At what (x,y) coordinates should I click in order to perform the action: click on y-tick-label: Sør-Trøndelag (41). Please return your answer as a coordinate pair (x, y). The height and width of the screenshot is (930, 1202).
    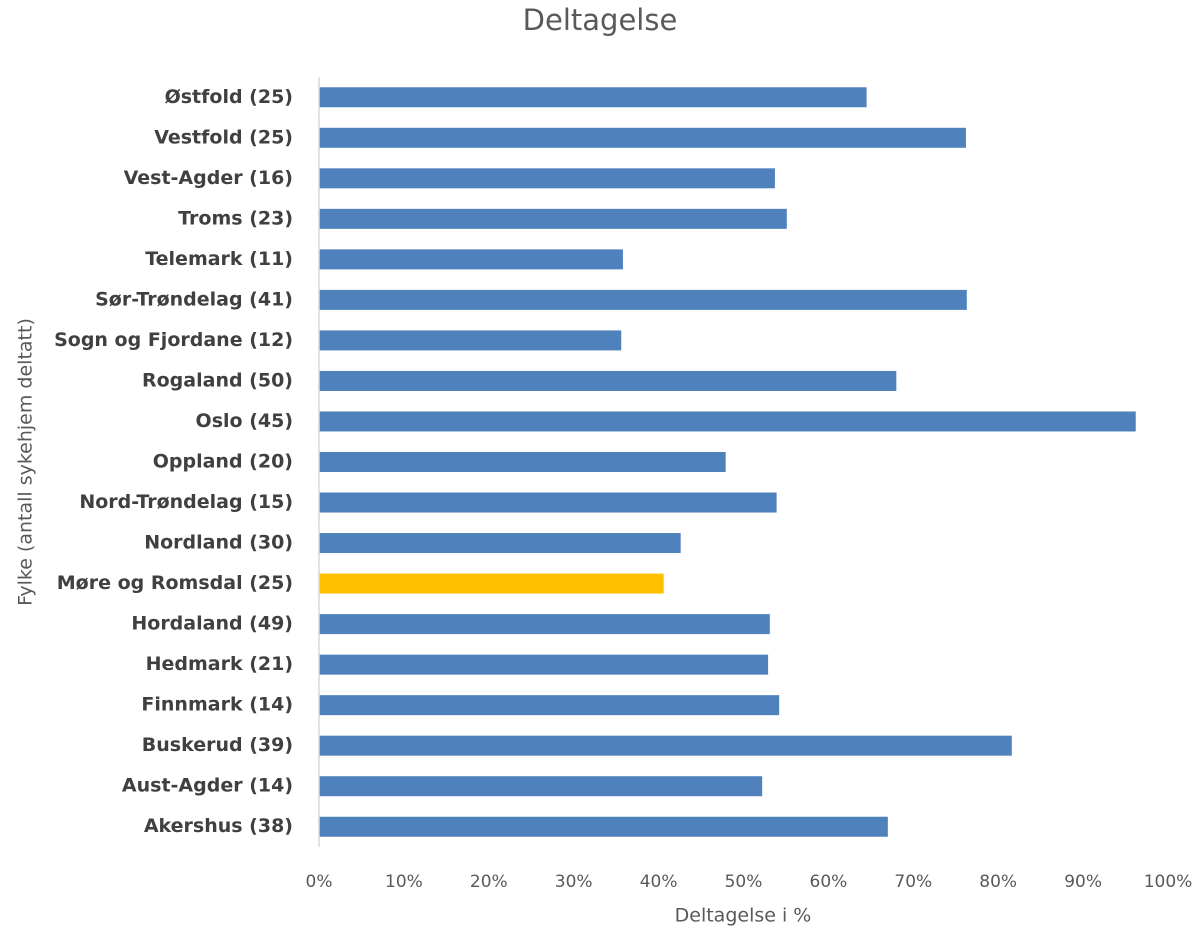
    Looking at the image, I should click on (194, 299).